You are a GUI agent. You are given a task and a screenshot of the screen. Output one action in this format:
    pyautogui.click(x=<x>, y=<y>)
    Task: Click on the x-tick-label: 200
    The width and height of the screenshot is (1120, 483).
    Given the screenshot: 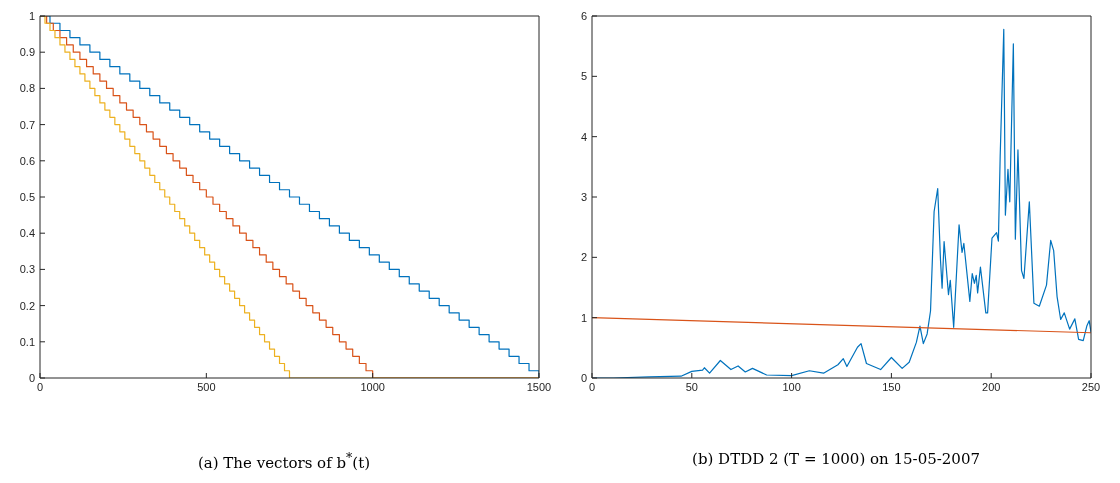 What is the action you would take?
    pyautogui.click(x=991, y=386)
    